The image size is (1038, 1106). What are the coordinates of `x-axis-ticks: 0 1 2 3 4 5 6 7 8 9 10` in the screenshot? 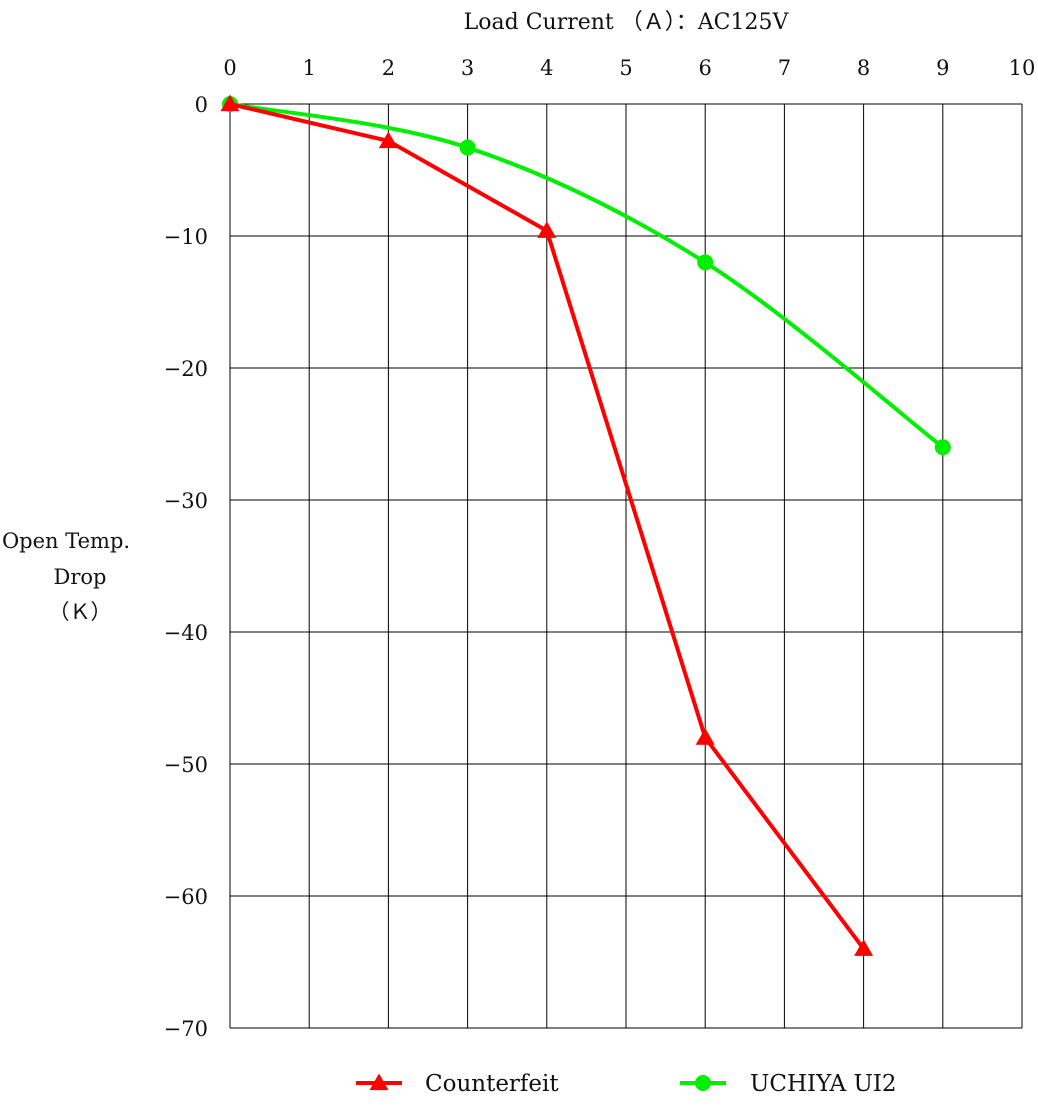 It's located at (629, 68).